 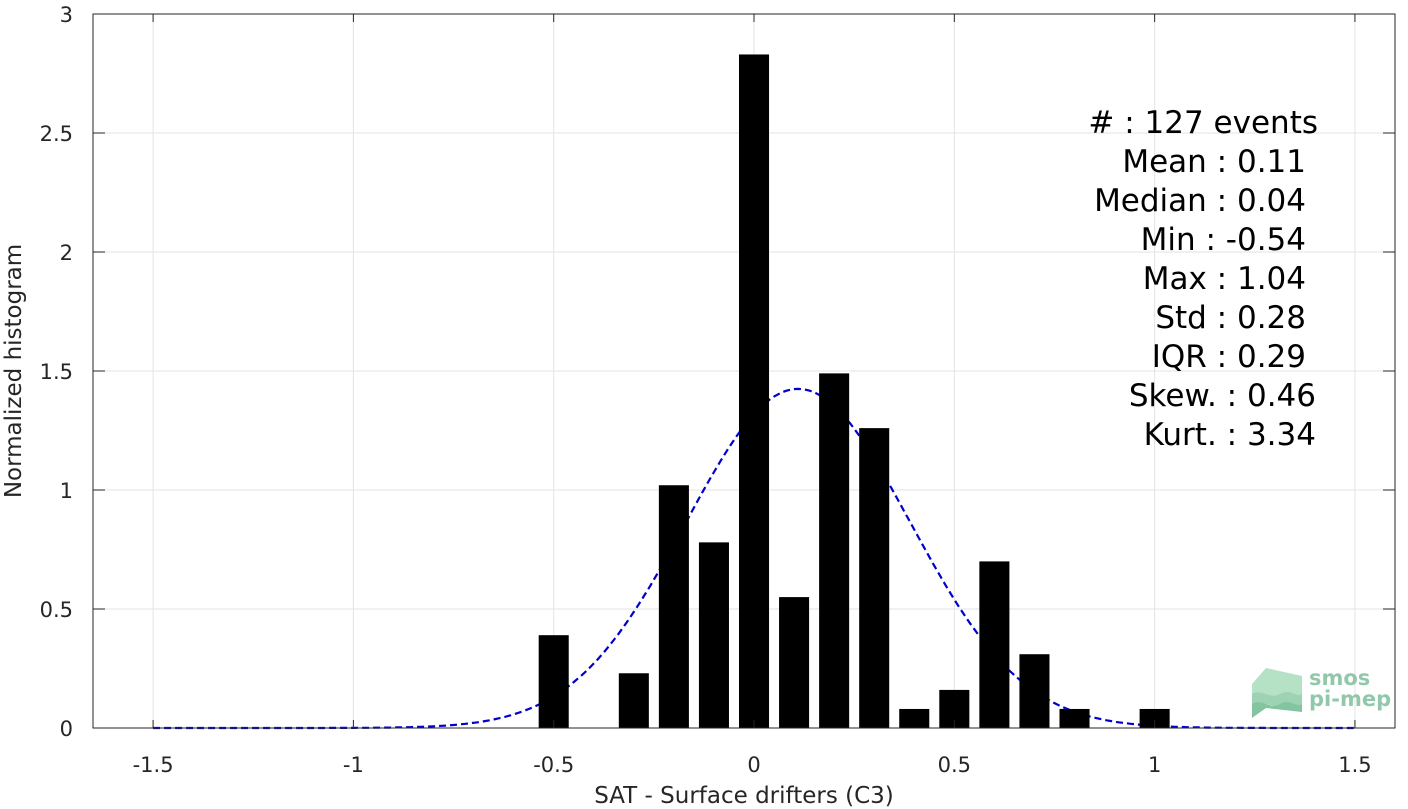 I want to click on y-tick-label: 0, so click(x=66, y=729).